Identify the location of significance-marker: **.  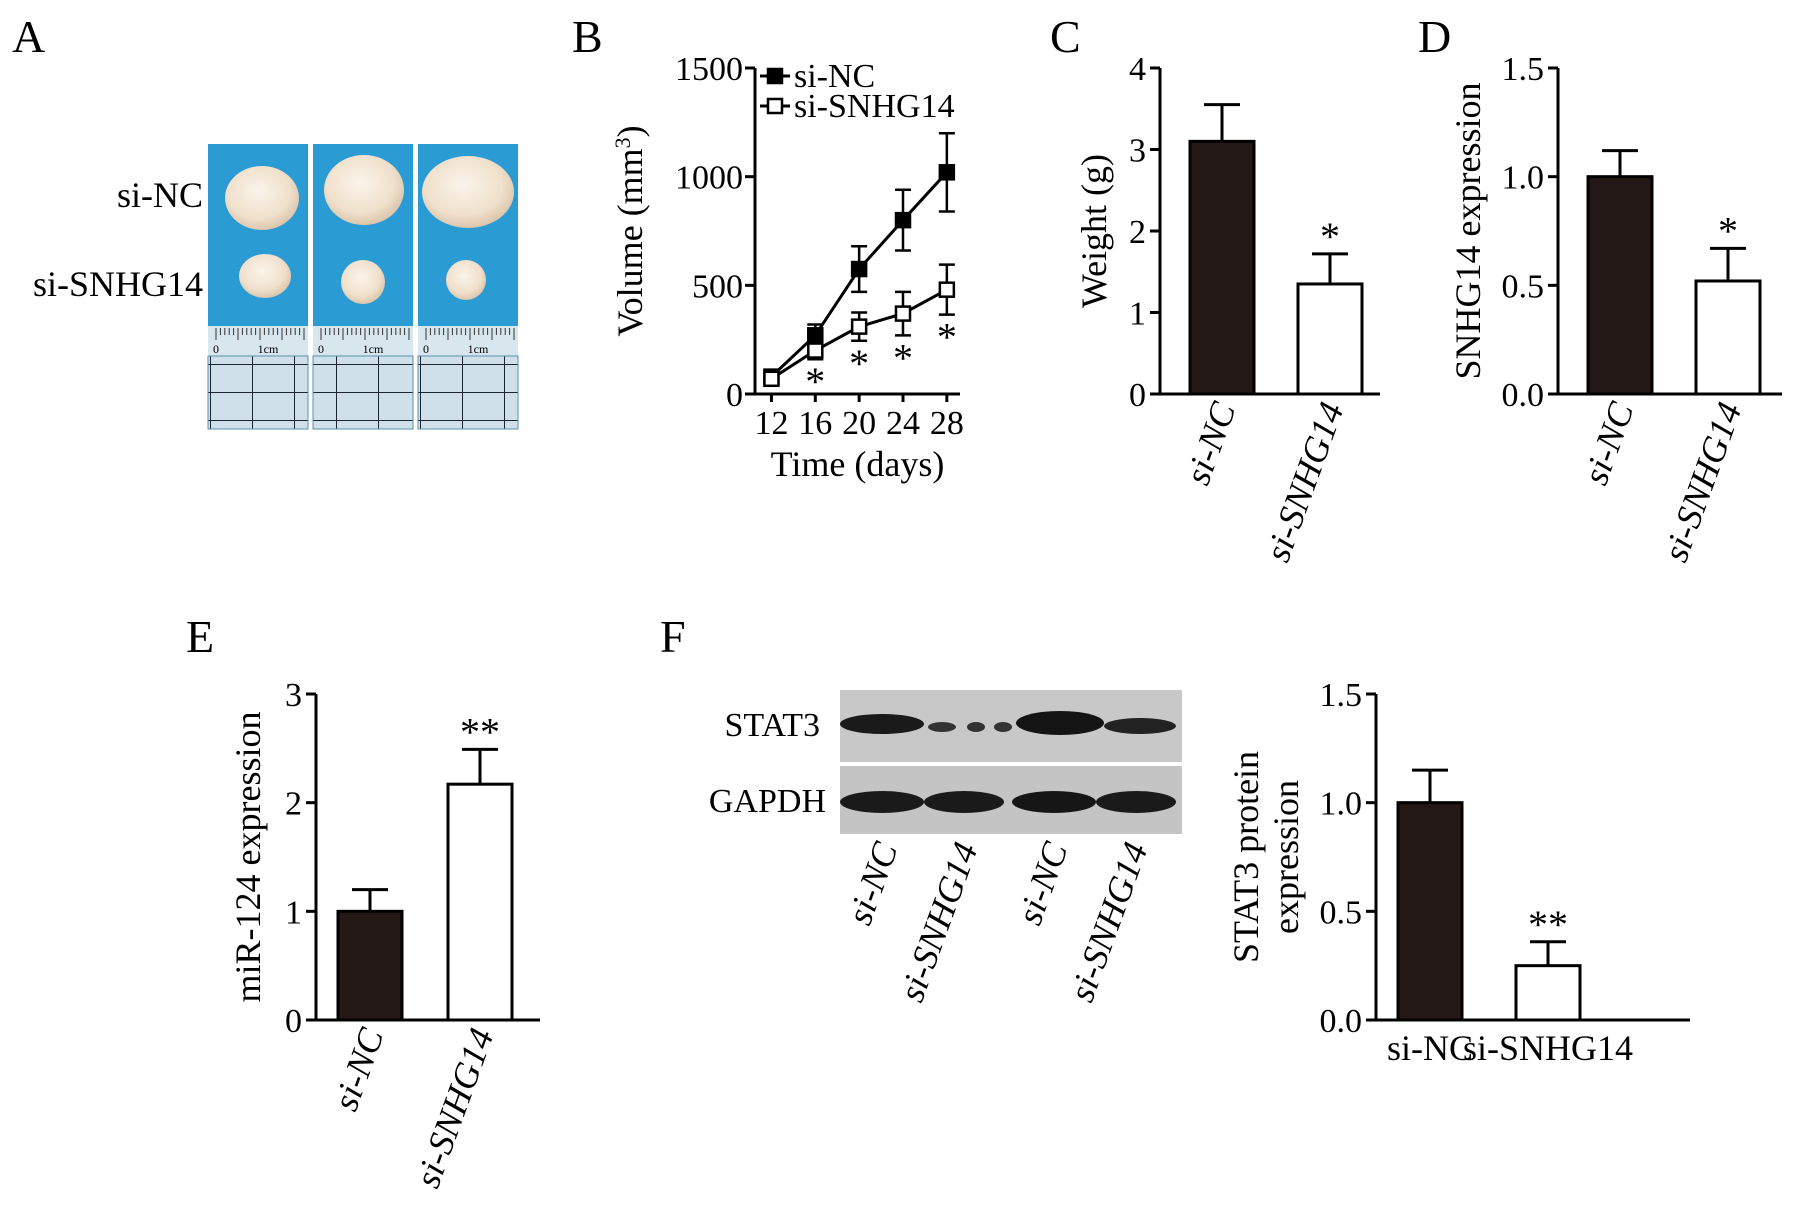
(480, 731).